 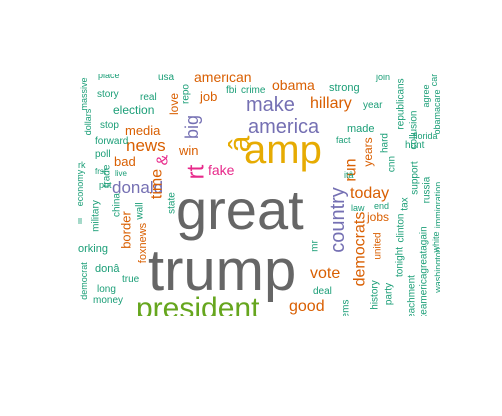 What do you see at coordinates (331, 103) in the screenshot?
I see `word-13: hillary` at bounding box center [331, 103].